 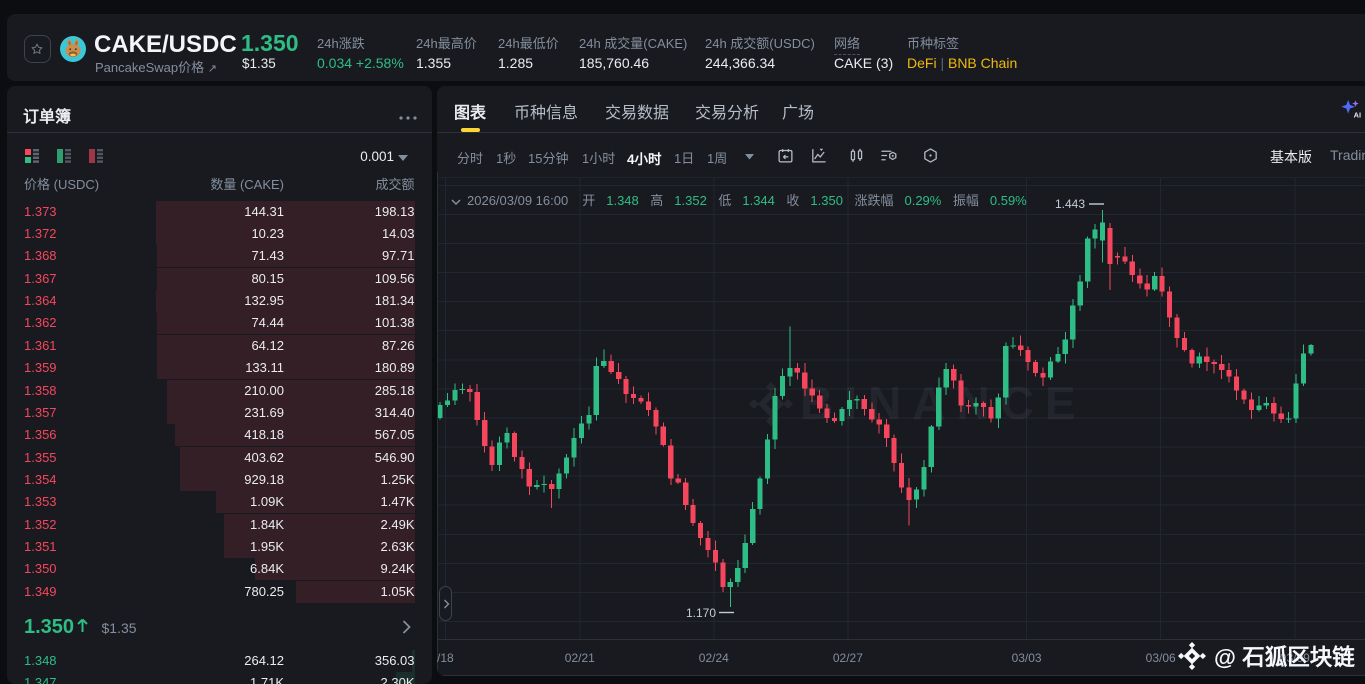 What do you see at coordinates (848, 658) in the screenshot?
I see `svg-text: 02/27` at bounding box center [848, 658].